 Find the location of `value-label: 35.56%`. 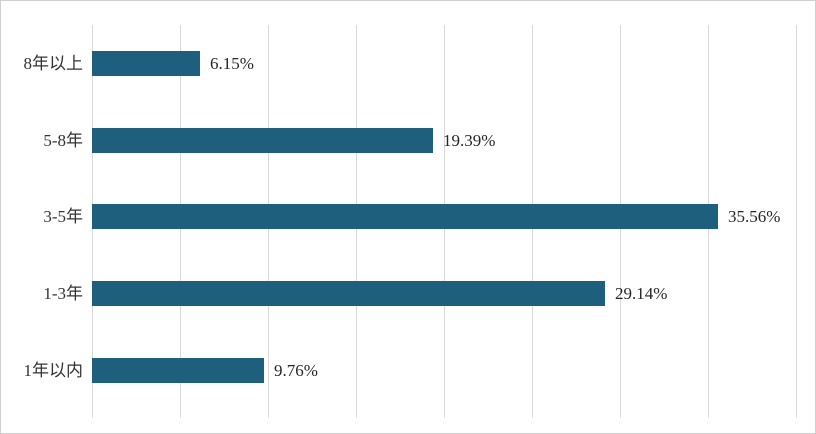

value-label: 35.56% is located at coordinates (754, 216).